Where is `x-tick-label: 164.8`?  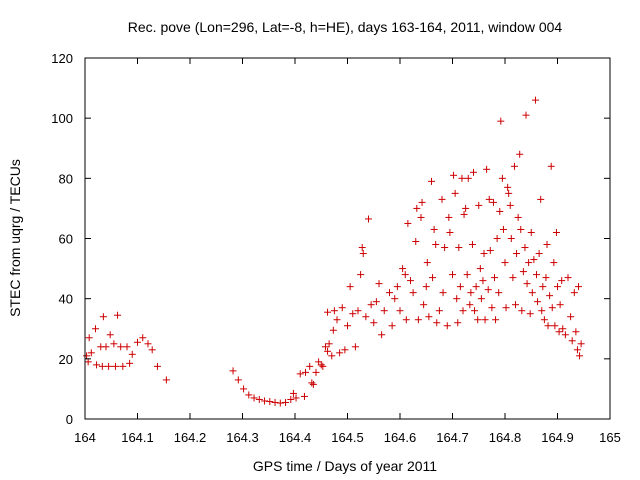
x-tick-label: 164.8 is located at coordinates (505, 437).